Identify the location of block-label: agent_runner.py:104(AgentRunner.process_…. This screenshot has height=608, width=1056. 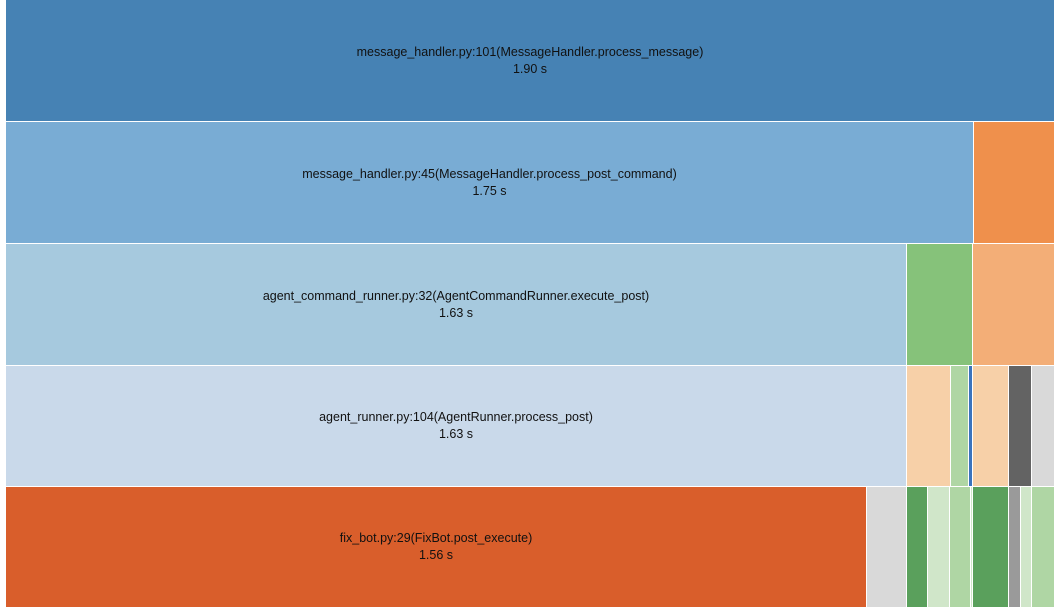
(456, 426).